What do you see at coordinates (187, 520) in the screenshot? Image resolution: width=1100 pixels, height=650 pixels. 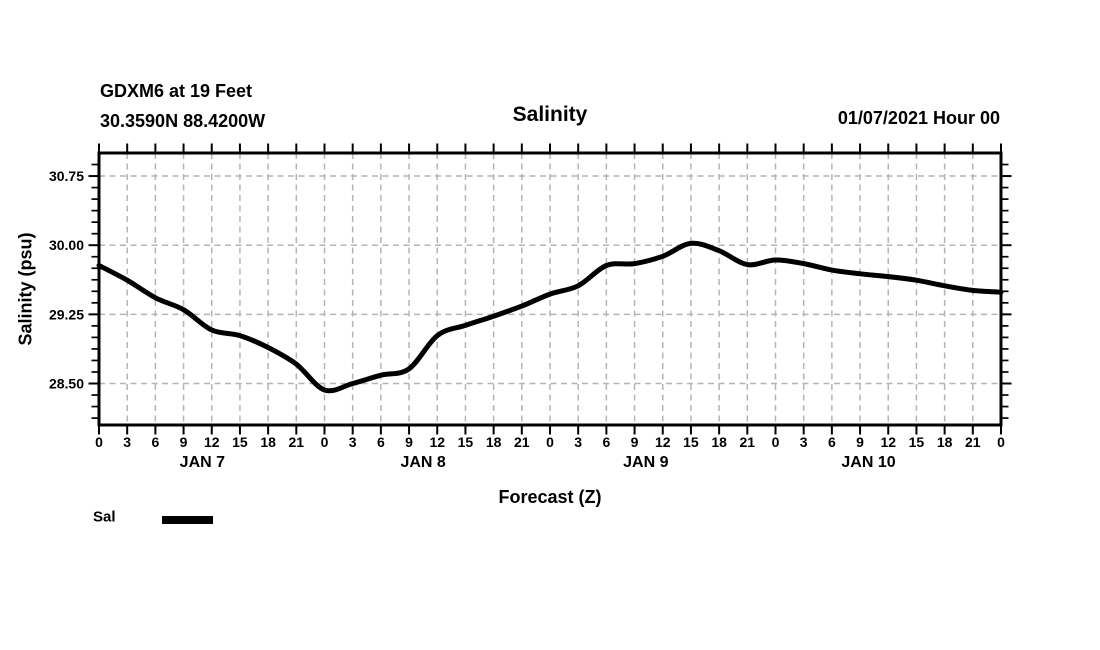 I see `legend-line-swatch` at bounding box center [187, 520].